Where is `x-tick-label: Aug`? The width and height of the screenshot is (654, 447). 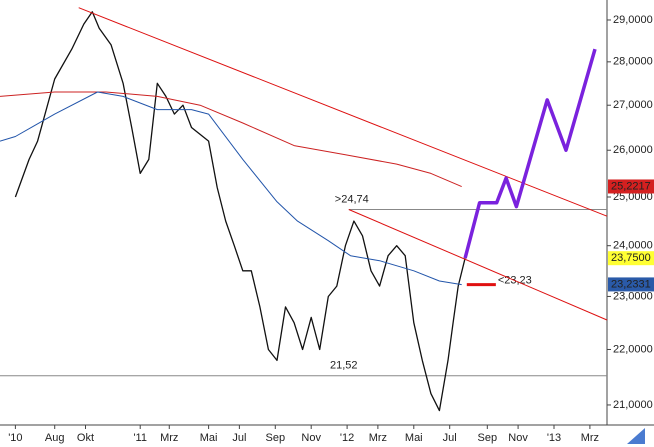 x-tick-label: Aug is located at coordinates (55, 438).